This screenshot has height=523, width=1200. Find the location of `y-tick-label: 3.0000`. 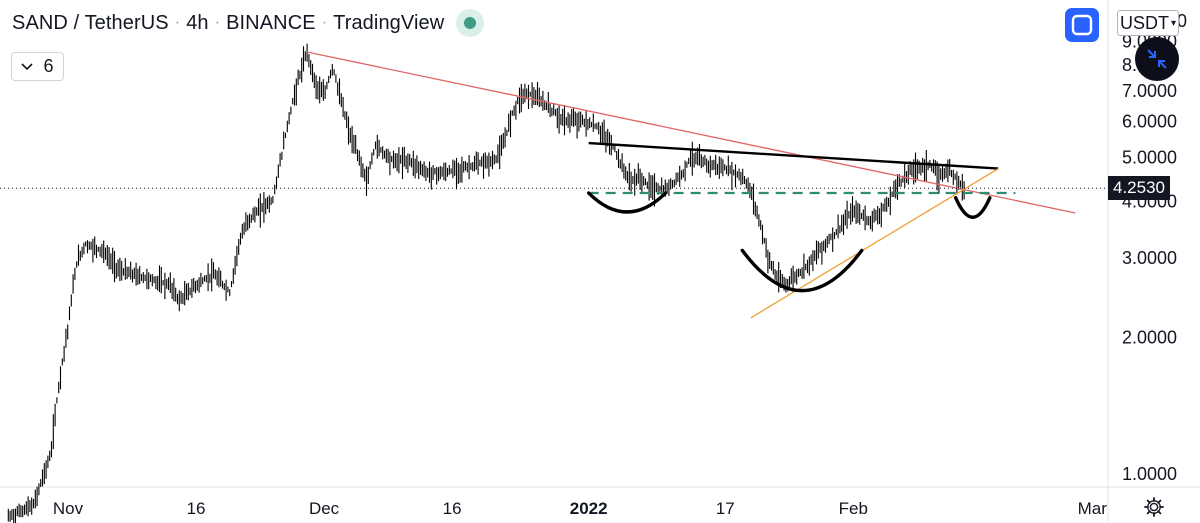

y-tick-label: 3.0000 is located at coordinates (1149, 258).